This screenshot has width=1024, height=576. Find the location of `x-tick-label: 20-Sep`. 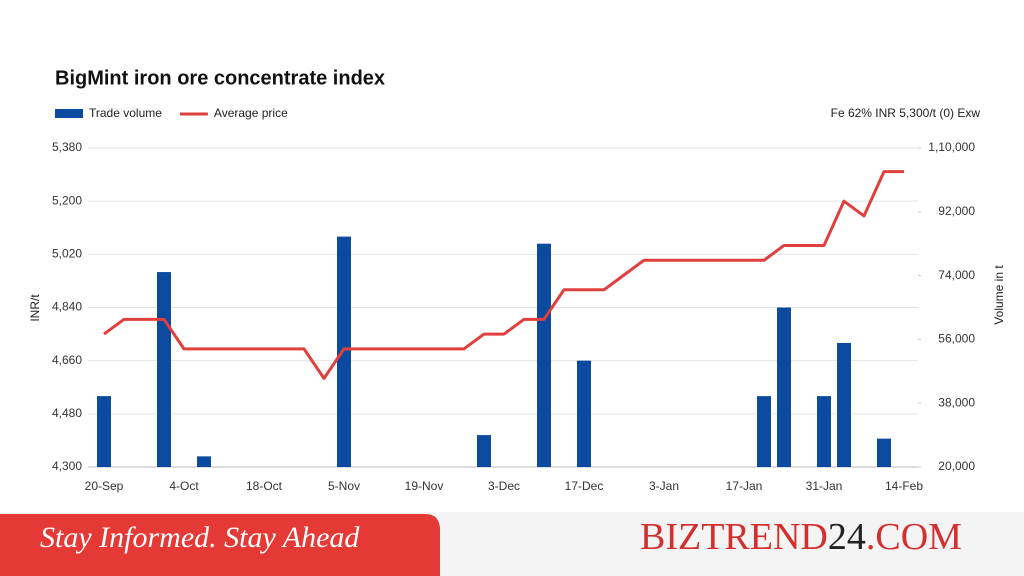

x-tick-label: 20-Sep is located at coordinates (104, 486).